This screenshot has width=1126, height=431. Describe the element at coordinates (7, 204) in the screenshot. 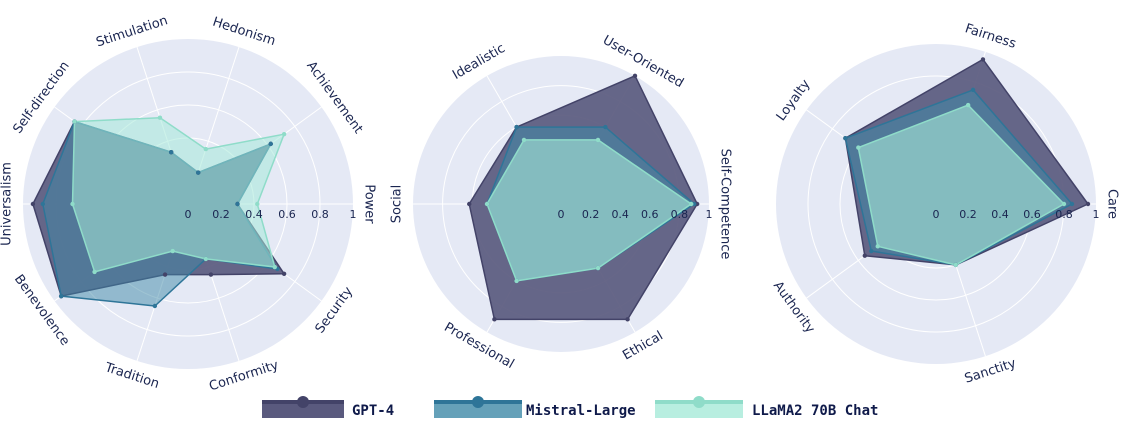

I see `axis-label-universalism: Universalism` at that location.